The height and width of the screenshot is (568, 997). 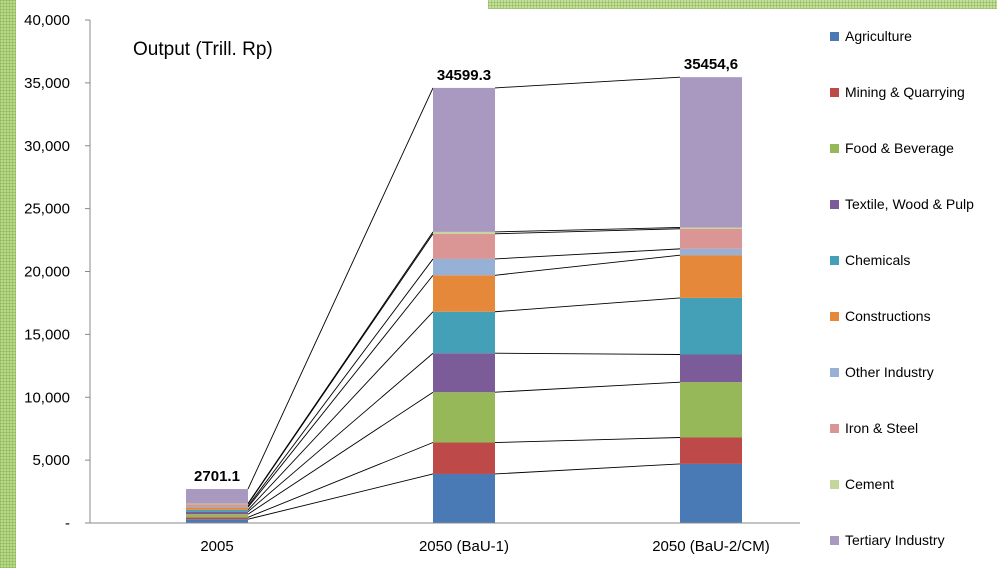 I want to click on x-tick-label: 2050 (BaU-1), so click(x=464, y=546).